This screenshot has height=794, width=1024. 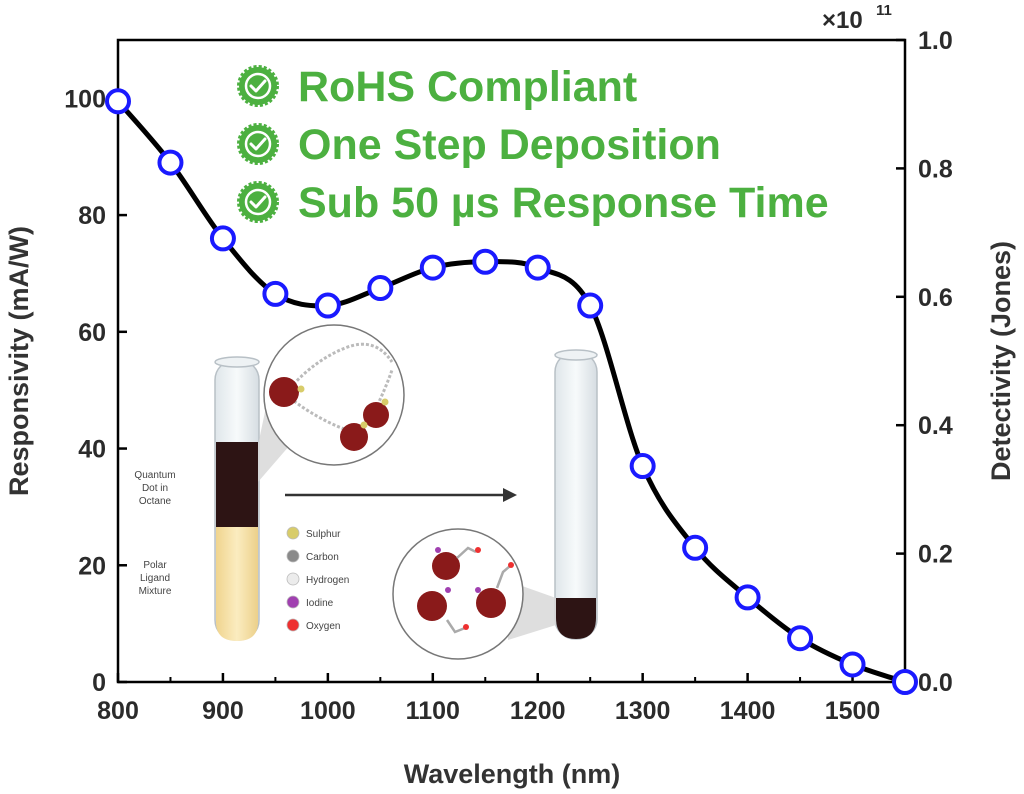 I want to click on y2-tick-label: 0.6, so click(x=935, y=298).